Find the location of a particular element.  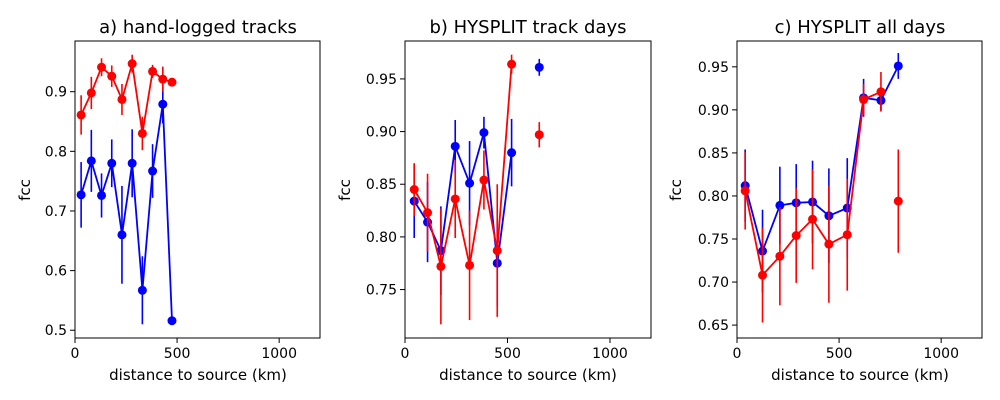

panel-b-ytick-label: 0.75 is located at coordinates (381, 291).